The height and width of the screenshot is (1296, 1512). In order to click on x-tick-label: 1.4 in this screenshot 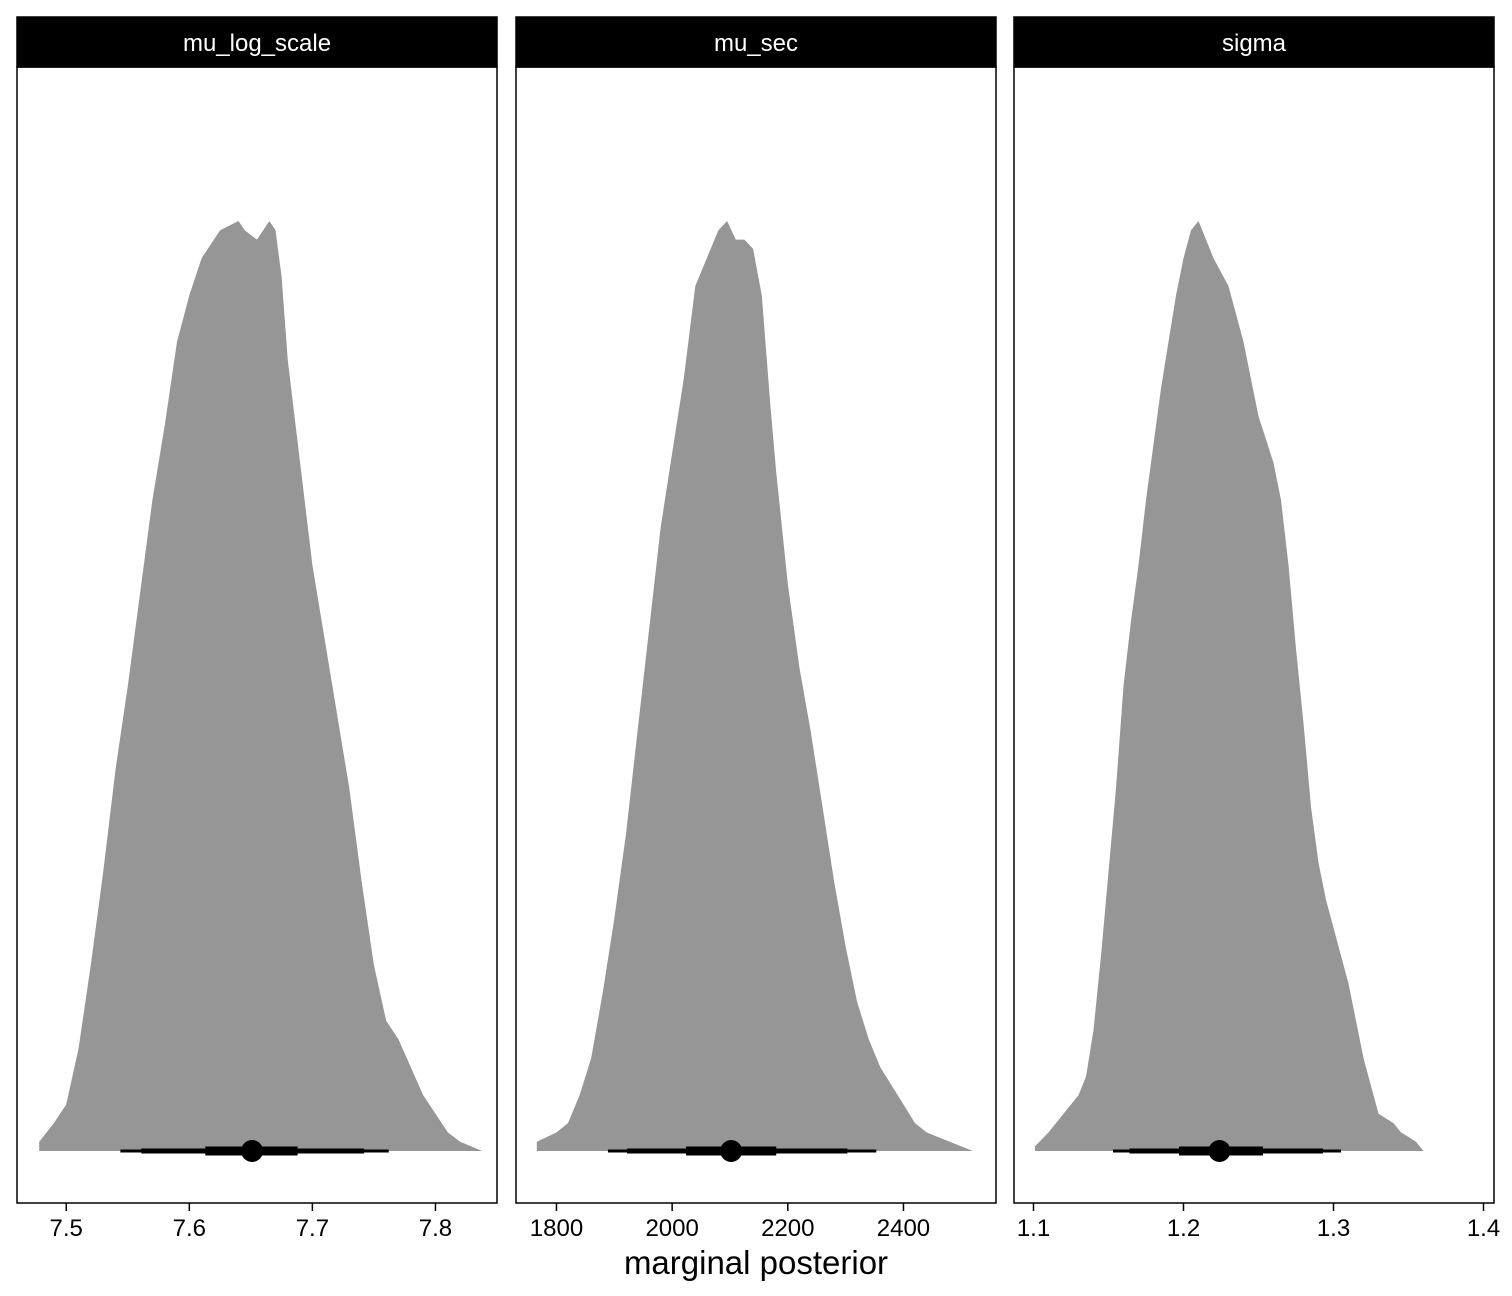, I will do `click(1483, 1228)`.